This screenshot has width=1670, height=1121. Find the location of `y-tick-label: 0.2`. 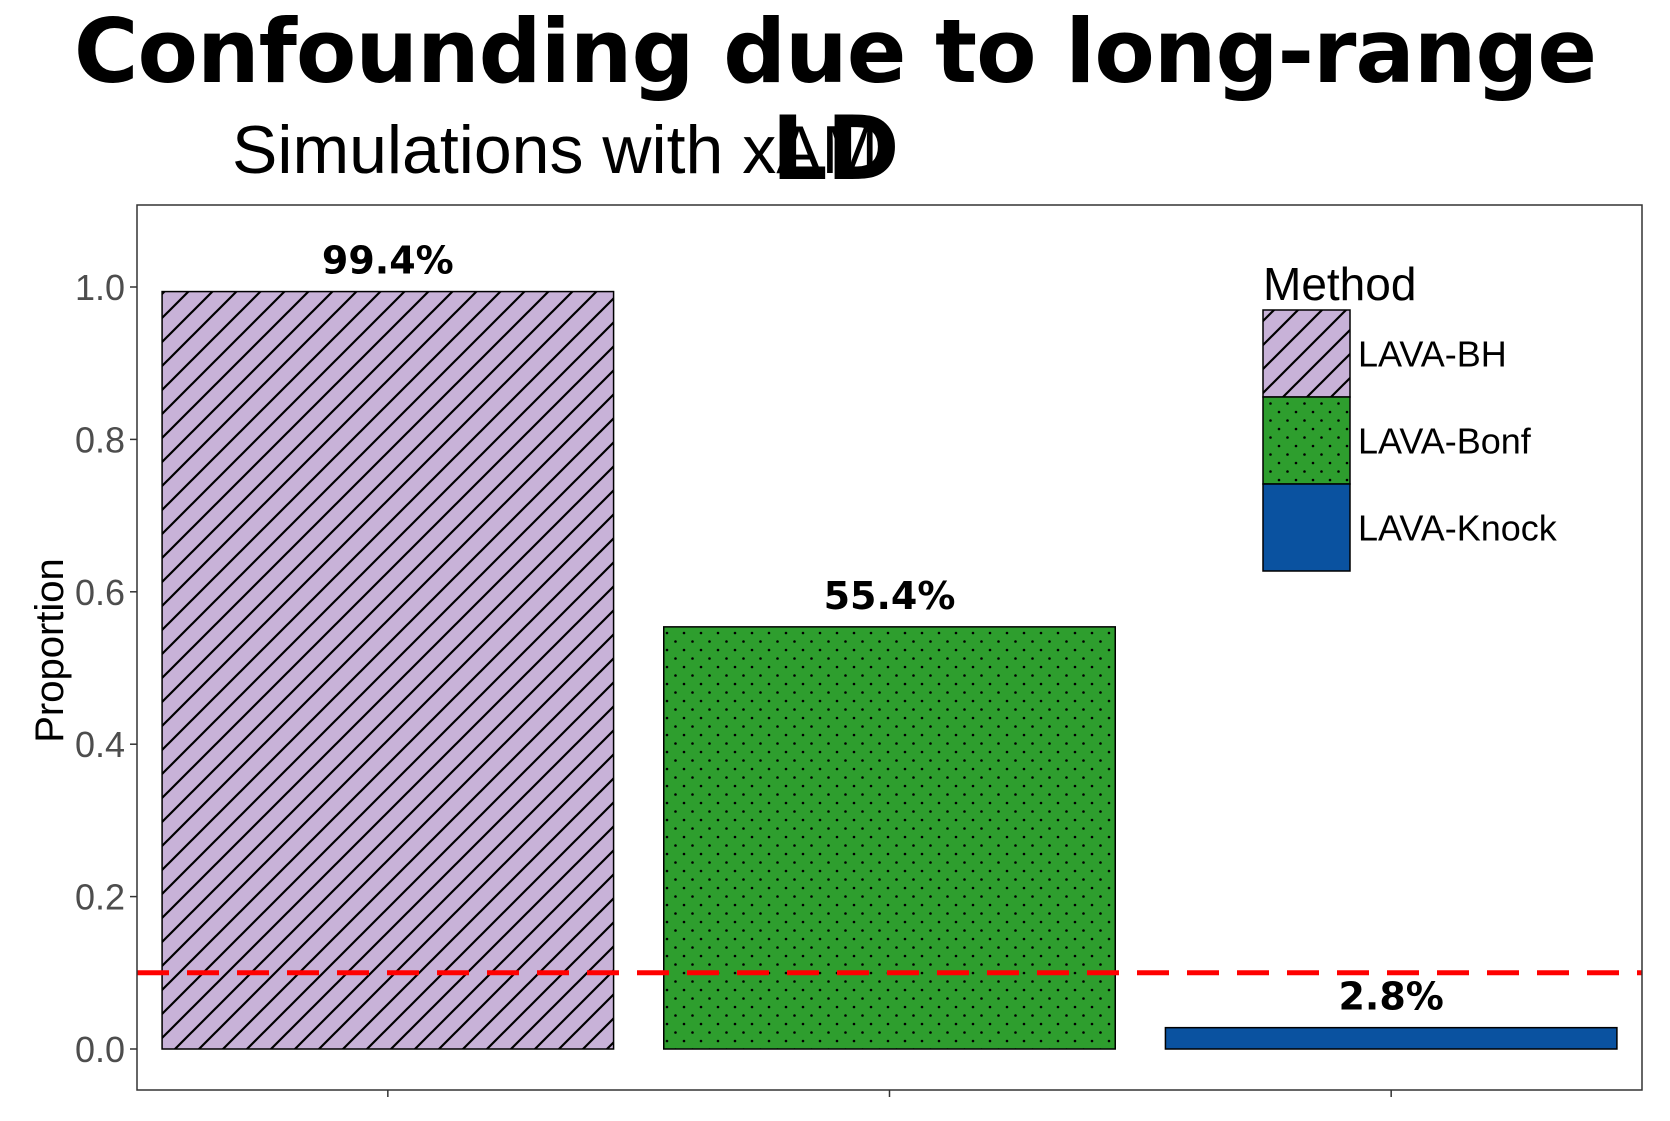

y-tick-label: 0.2 is located at coordinates (100, 897).